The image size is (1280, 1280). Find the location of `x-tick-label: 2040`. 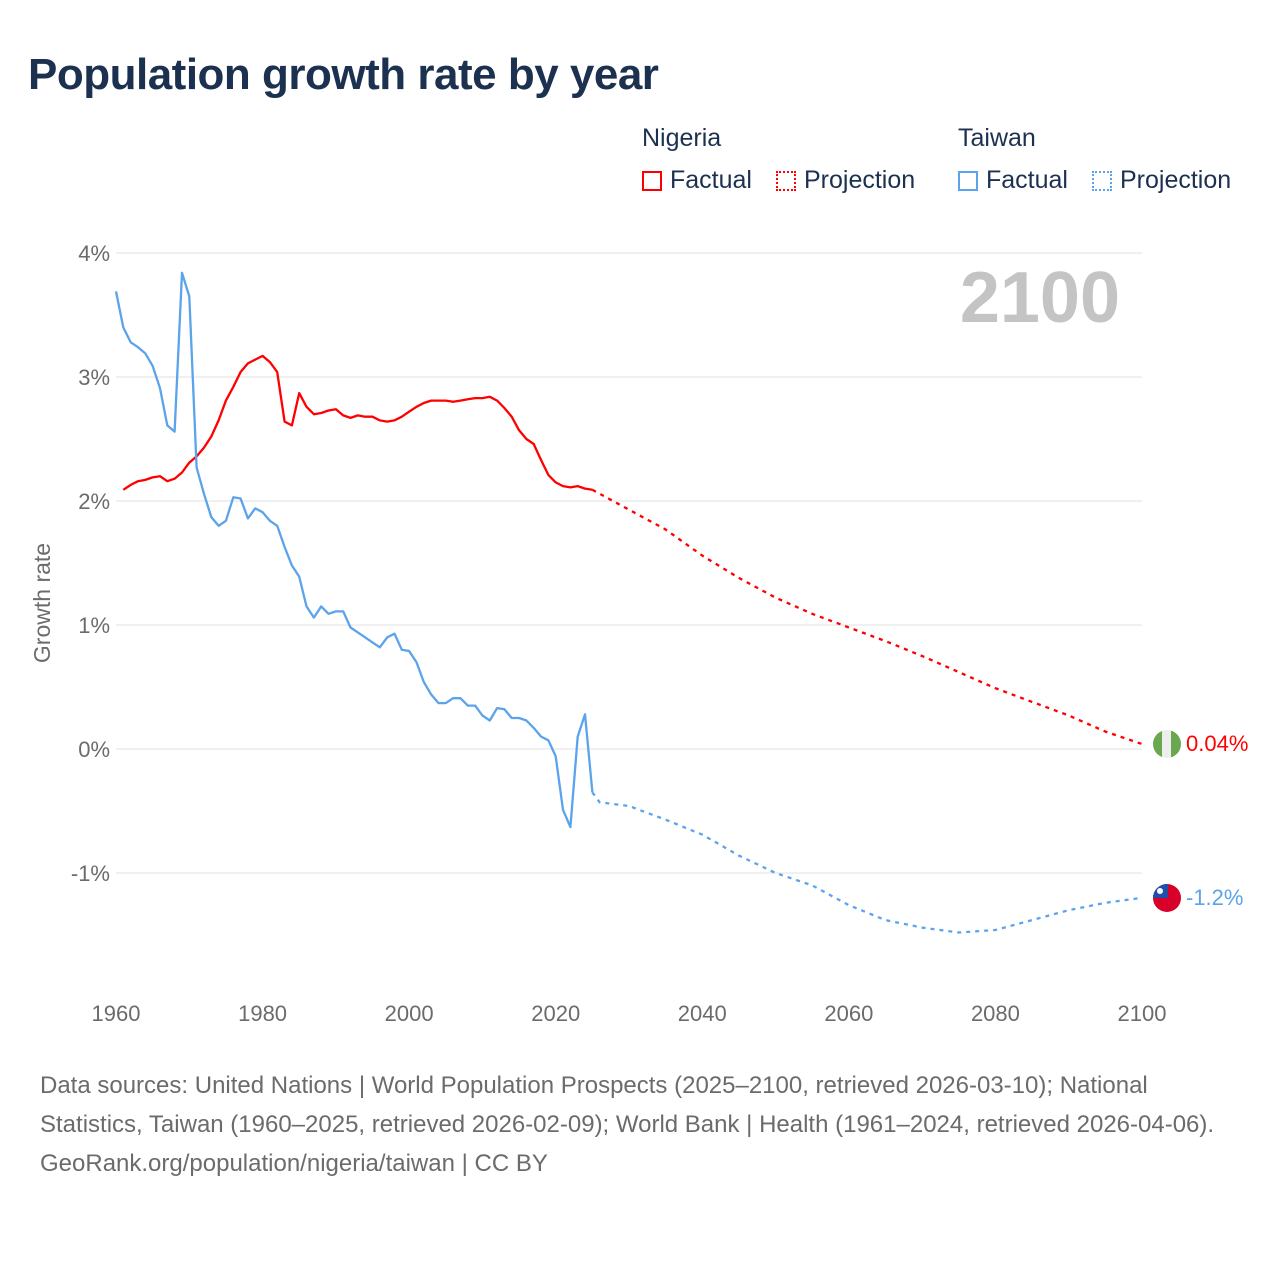

x-tick-label: 2040 is located at coordinates (702, 1013).